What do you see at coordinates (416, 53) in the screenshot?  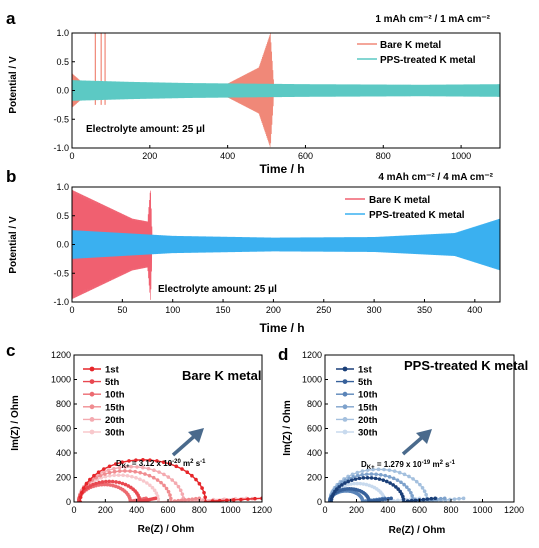 I see `legend-a: Bare K metal PPS-treated K metal` at bounding box center [416, 53].